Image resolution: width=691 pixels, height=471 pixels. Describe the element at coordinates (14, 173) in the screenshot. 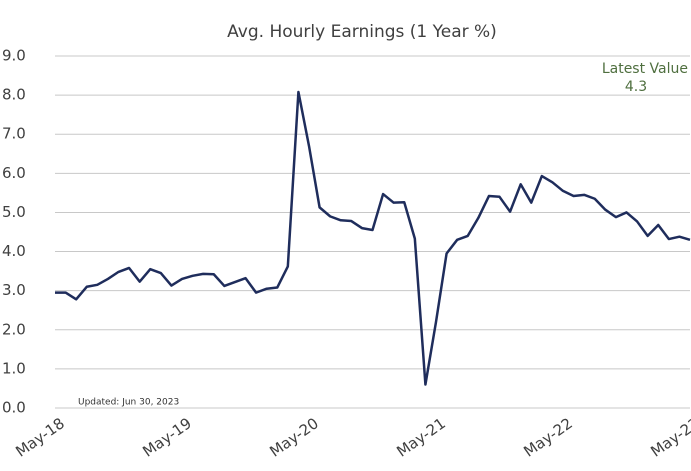

I see `y-tick-label: 6.0` at that location.